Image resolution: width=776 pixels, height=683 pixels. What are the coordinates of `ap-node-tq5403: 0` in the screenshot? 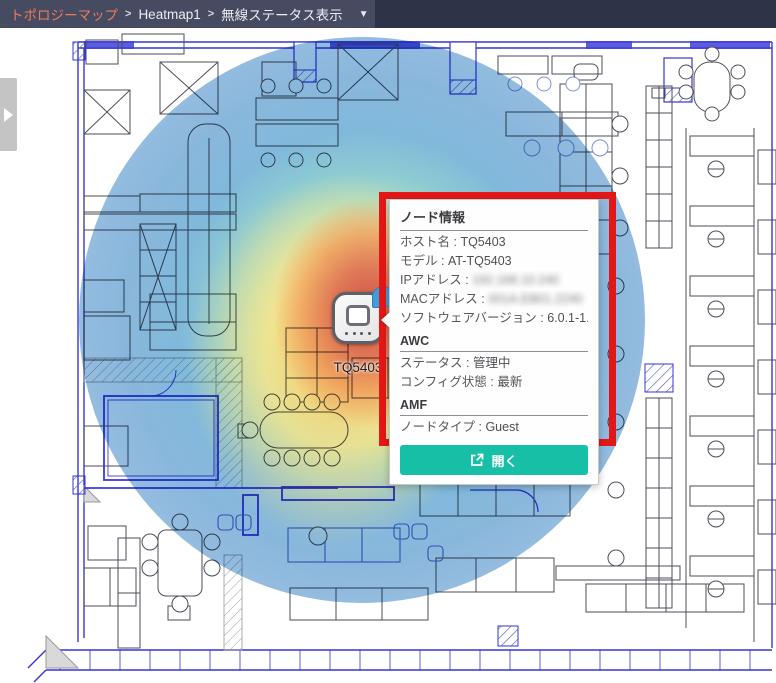 It's located at (363, 315).